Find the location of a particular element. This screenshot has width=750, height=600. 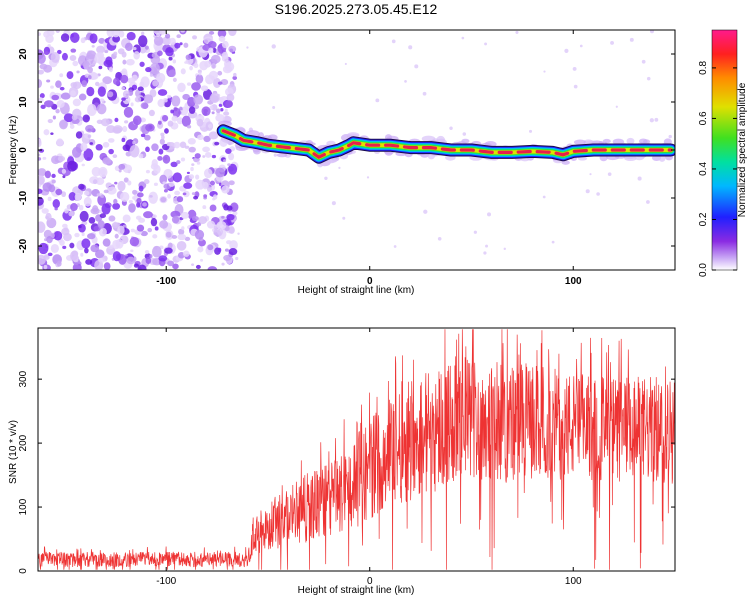

track-halo is located at coordinates (580, 142).